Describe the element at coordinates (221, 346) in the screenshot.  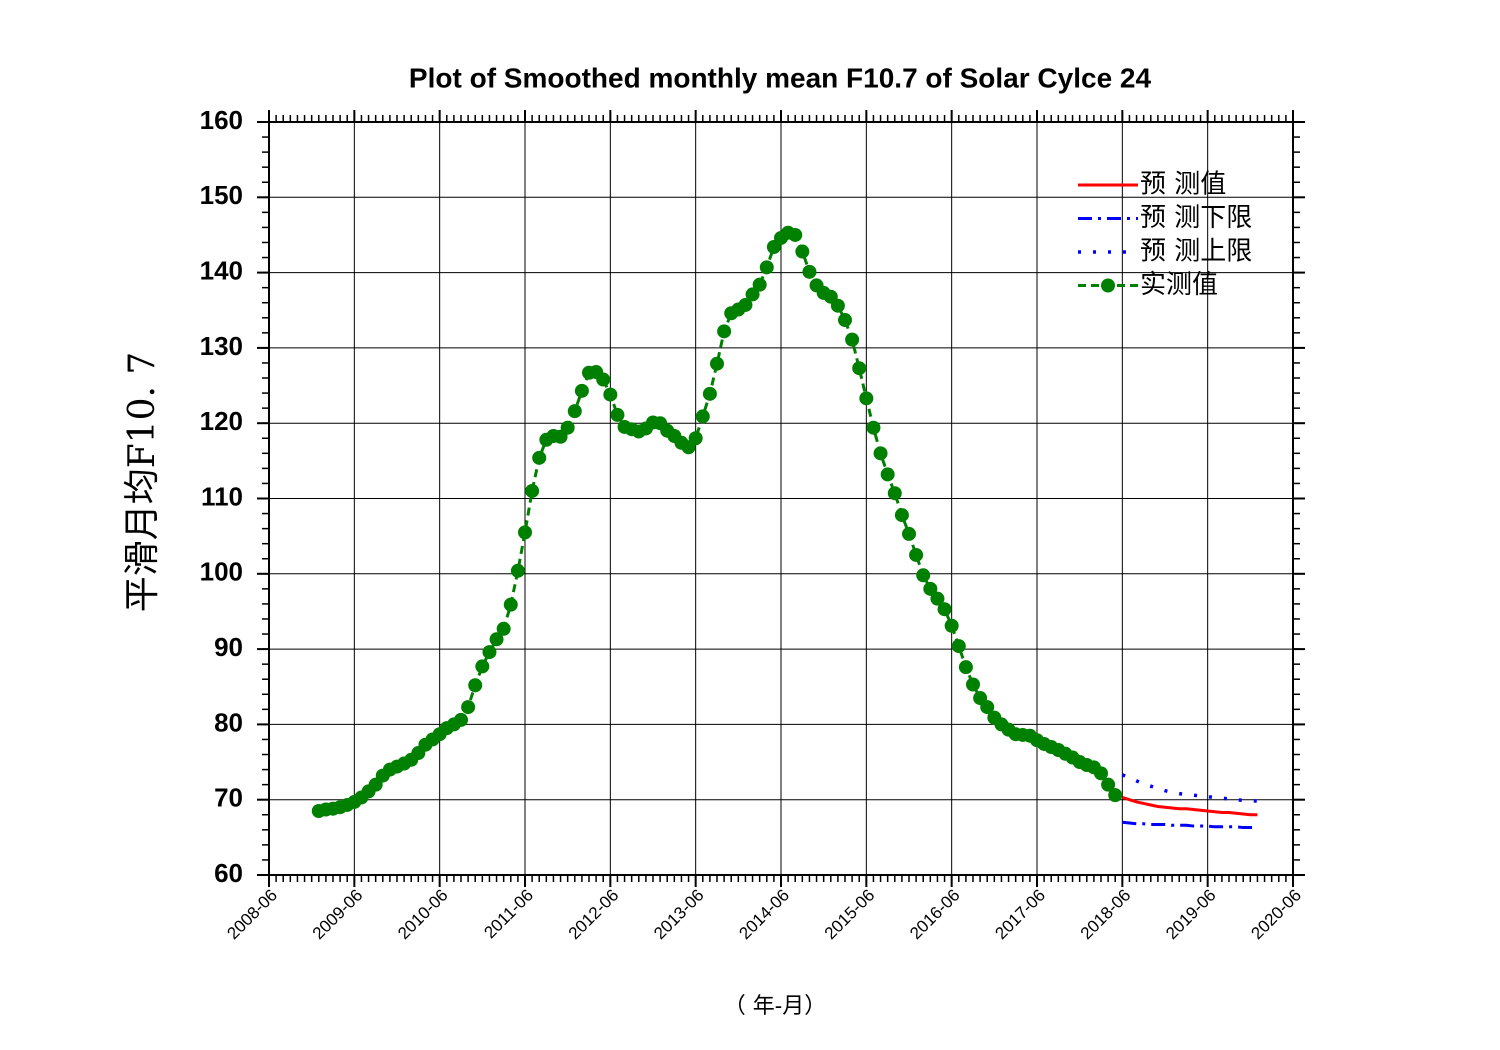
I see `y-tick-label: 130` at that location.